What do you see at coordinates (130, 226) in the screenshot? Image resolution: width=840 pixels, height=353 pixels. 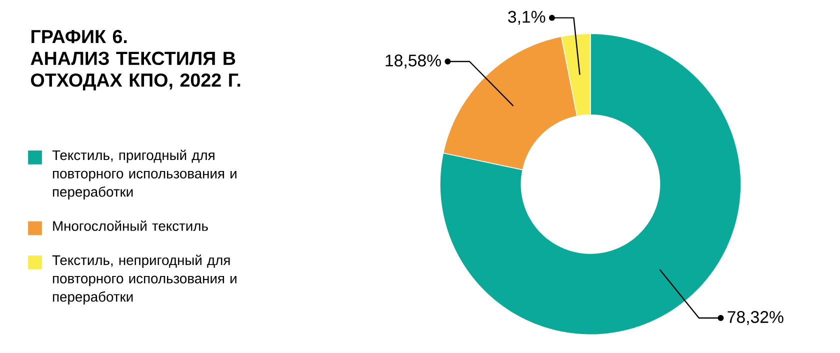 I see `legend-label: Многослойный текстиль` at bounding box center [130, 226].